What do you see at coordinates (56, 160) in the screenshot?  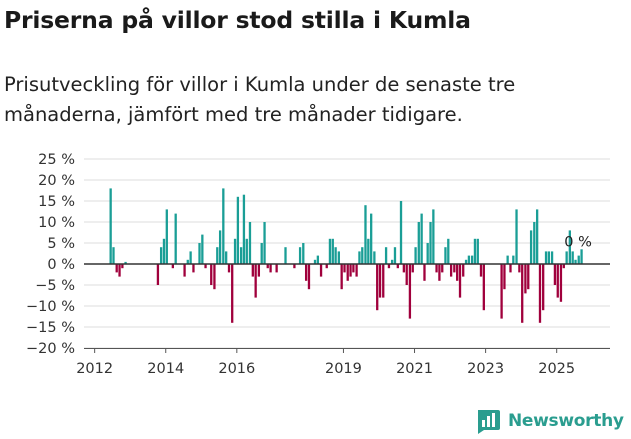 I see `y-tick-label: 25 %` at bounding box center [56, 160].